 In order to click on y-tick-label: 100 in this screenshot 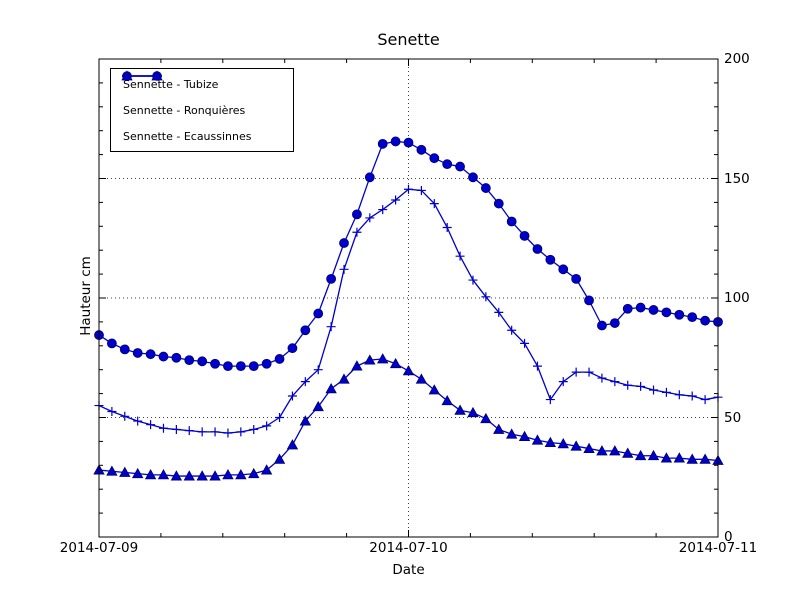, I will do `click(737, 298)`.